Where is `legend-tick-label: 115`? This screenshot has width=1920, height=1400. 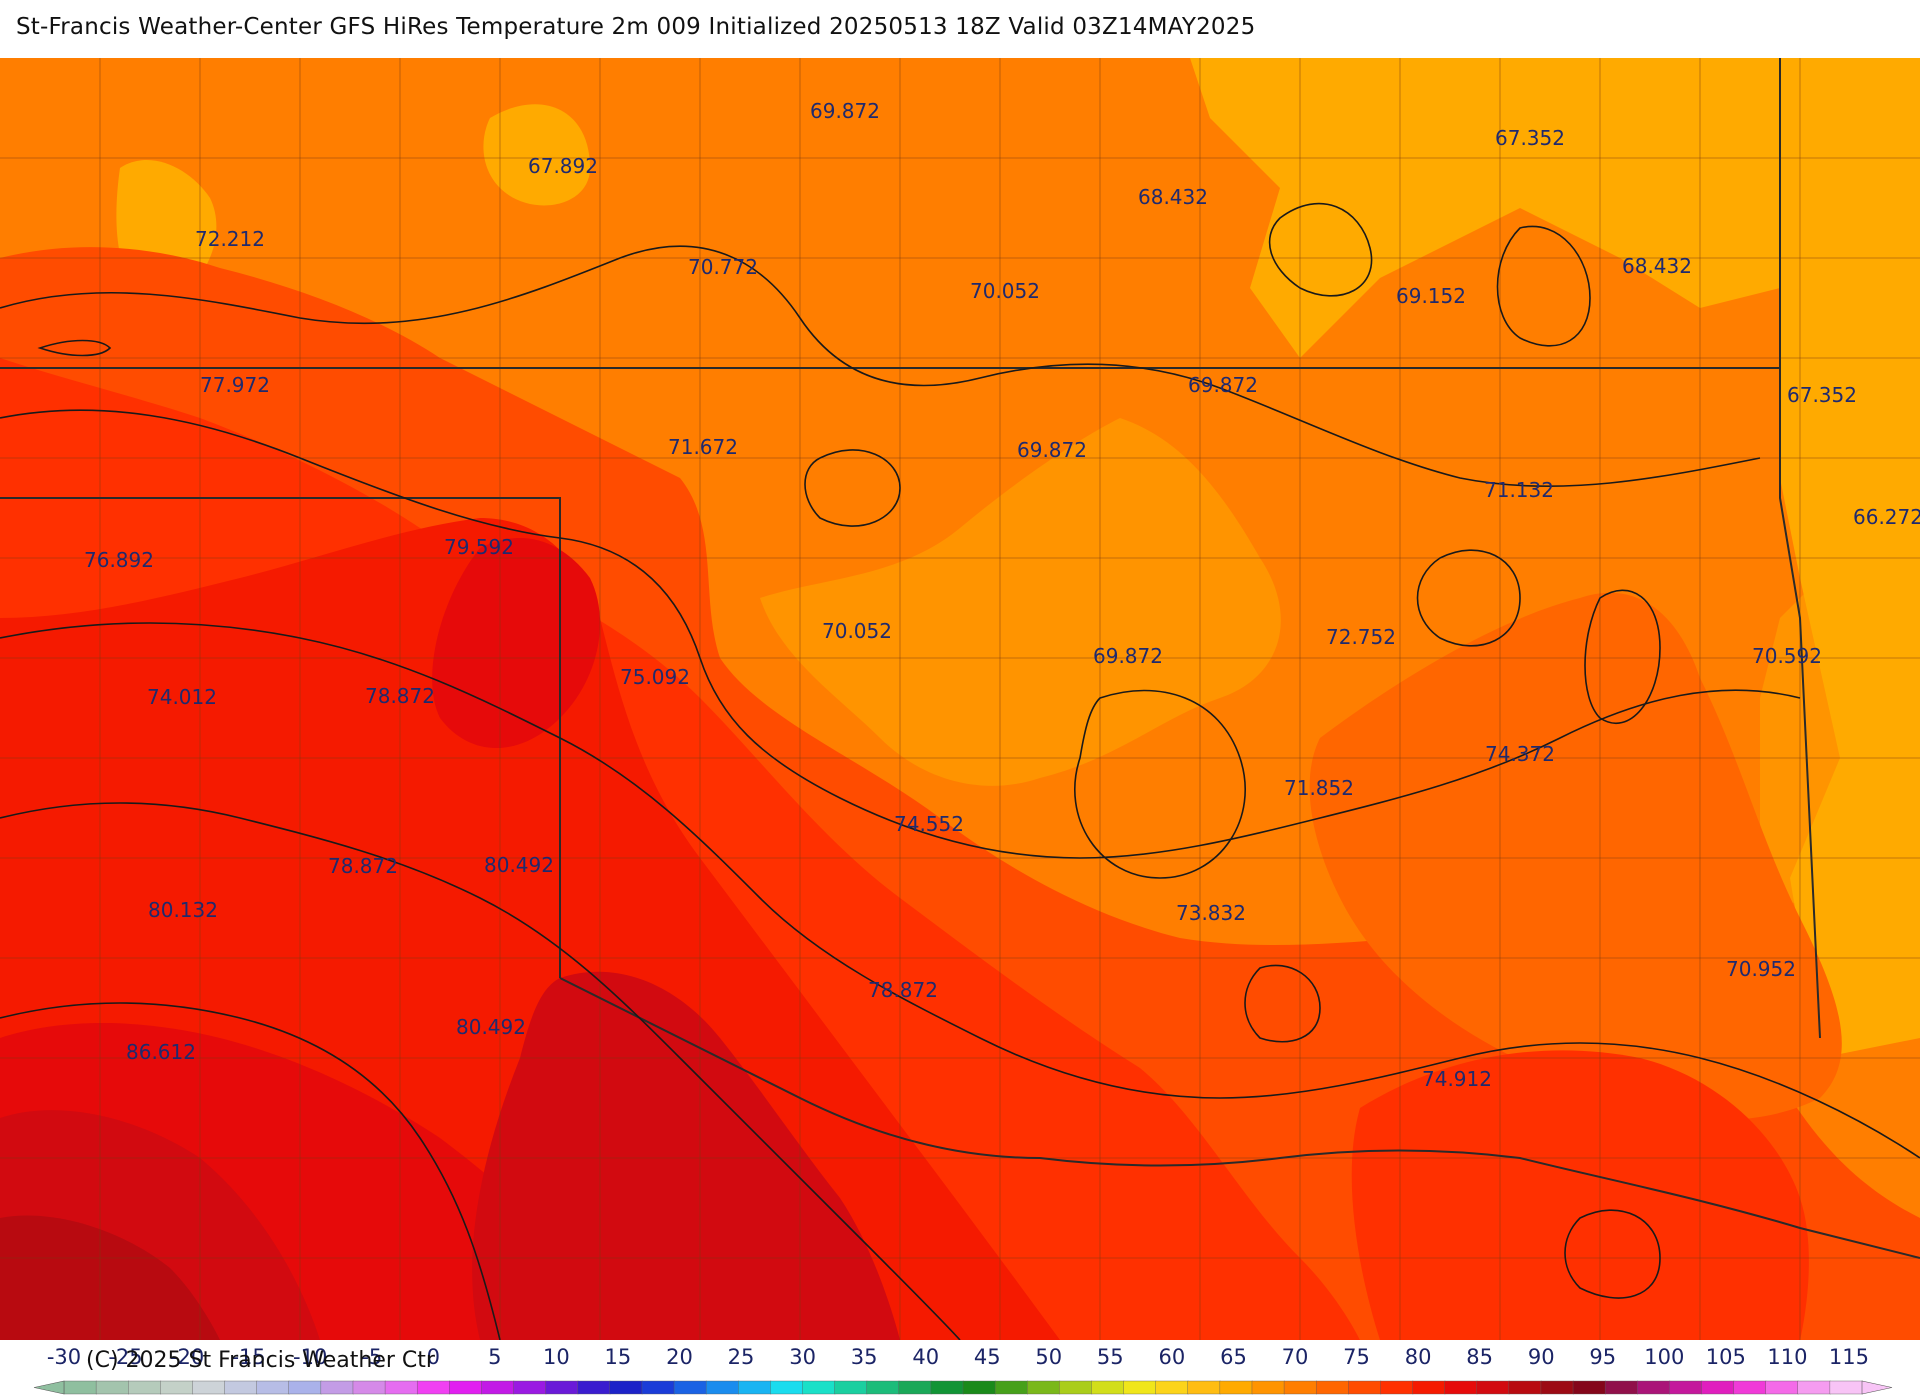
legend-tick-label: 115 is located at coordinates (1849, 1357).